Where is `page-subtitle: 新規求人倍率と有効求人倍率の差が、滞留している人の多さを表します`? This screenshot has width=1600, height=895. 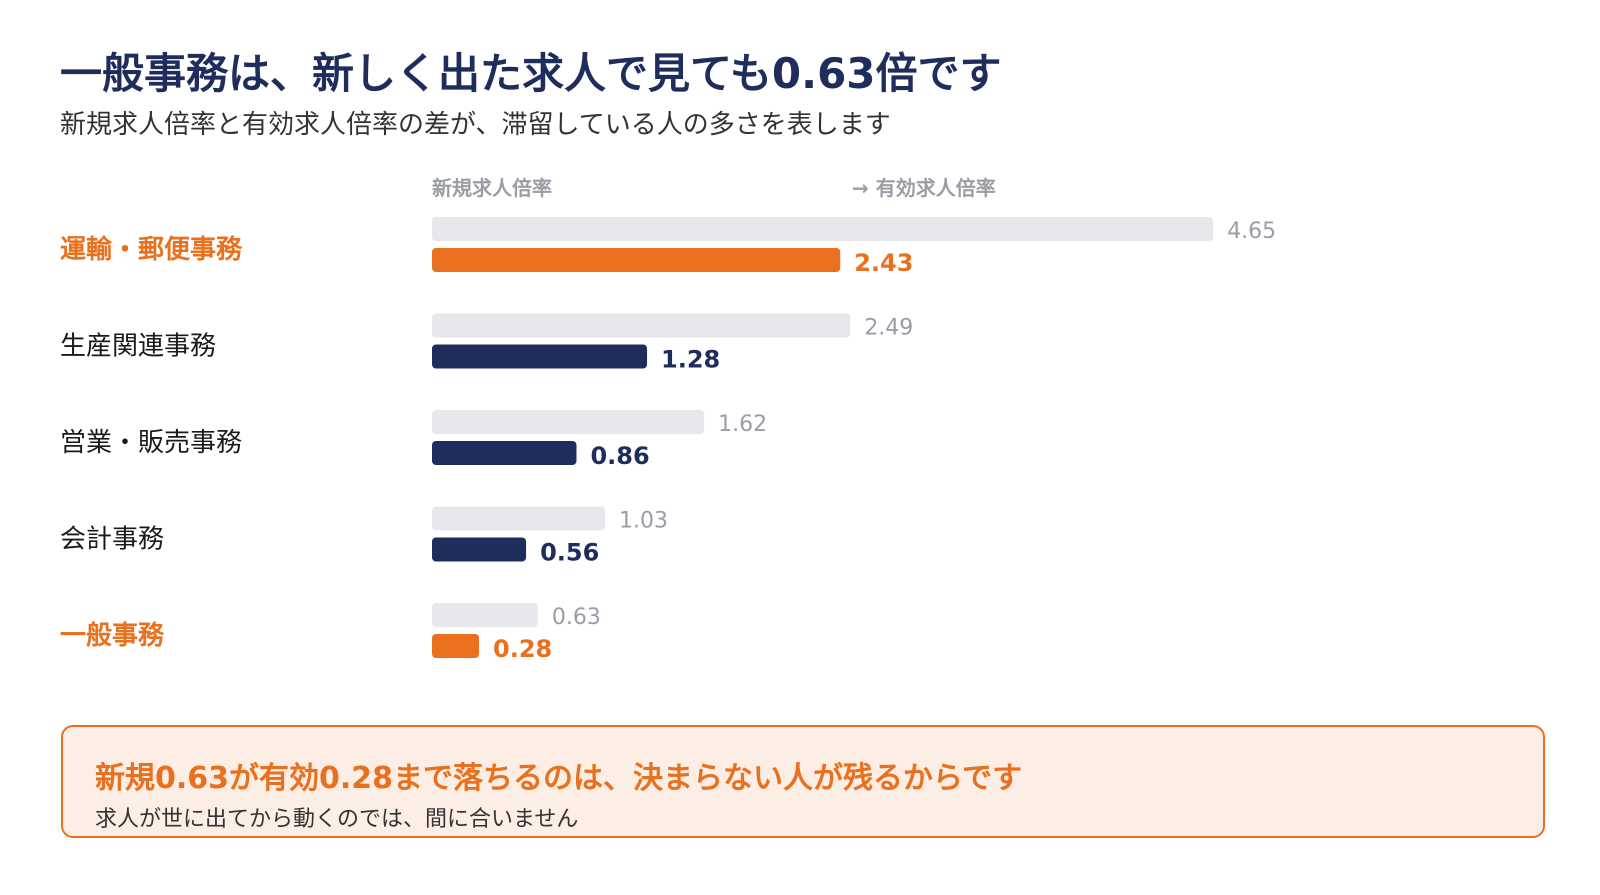
page-subtitle: 新規求人倍率と有効求人倍率の差が、滞留している人の多さを表します is located at coordinates (475, 125).